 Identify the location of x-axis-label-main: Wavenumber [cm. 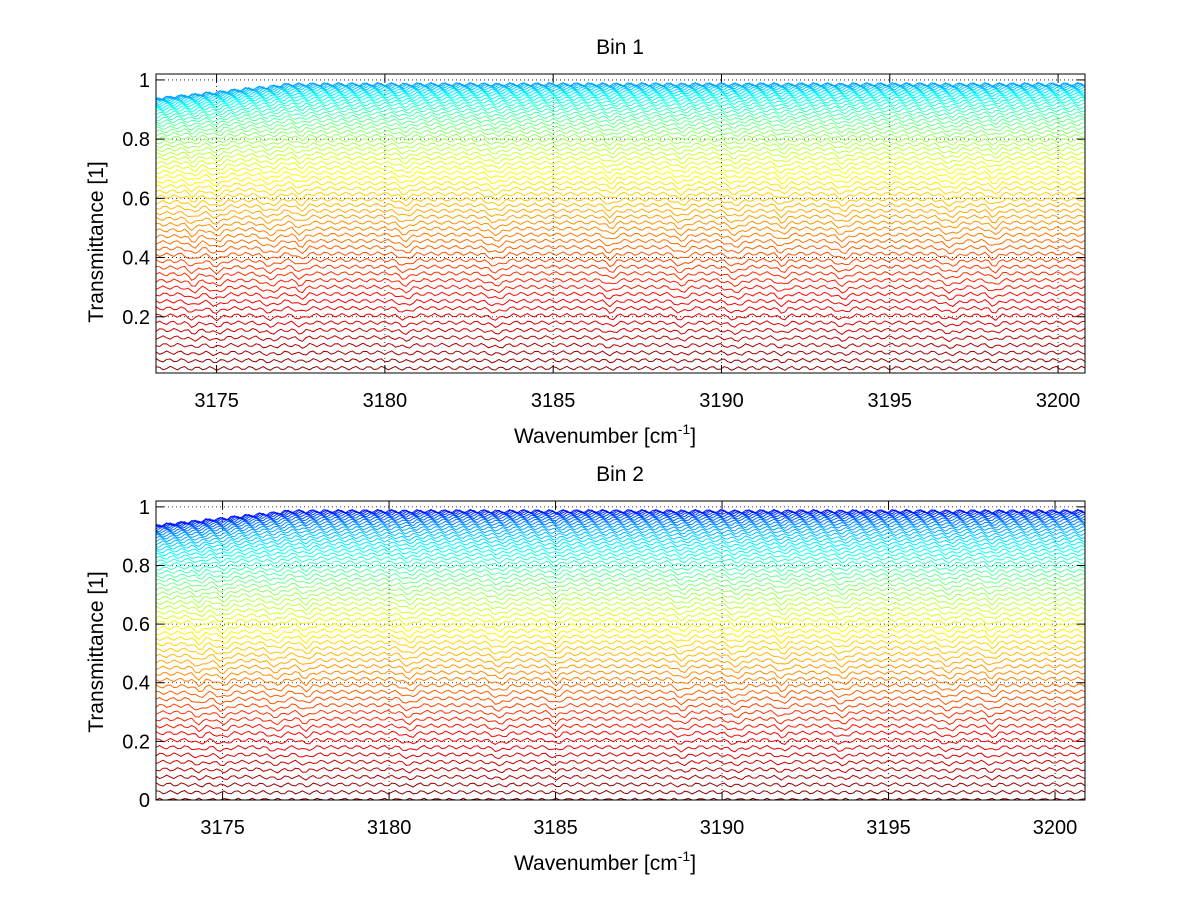
(596, 863).